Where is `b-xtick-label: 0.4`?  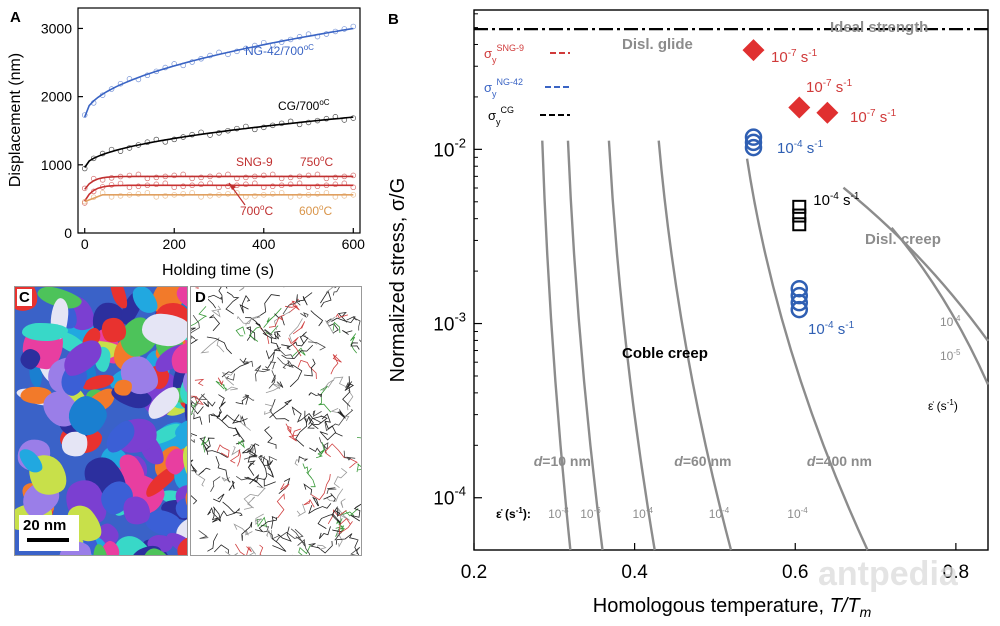 b-xtick-label: 0.4 is located at coordinates (634, 572).